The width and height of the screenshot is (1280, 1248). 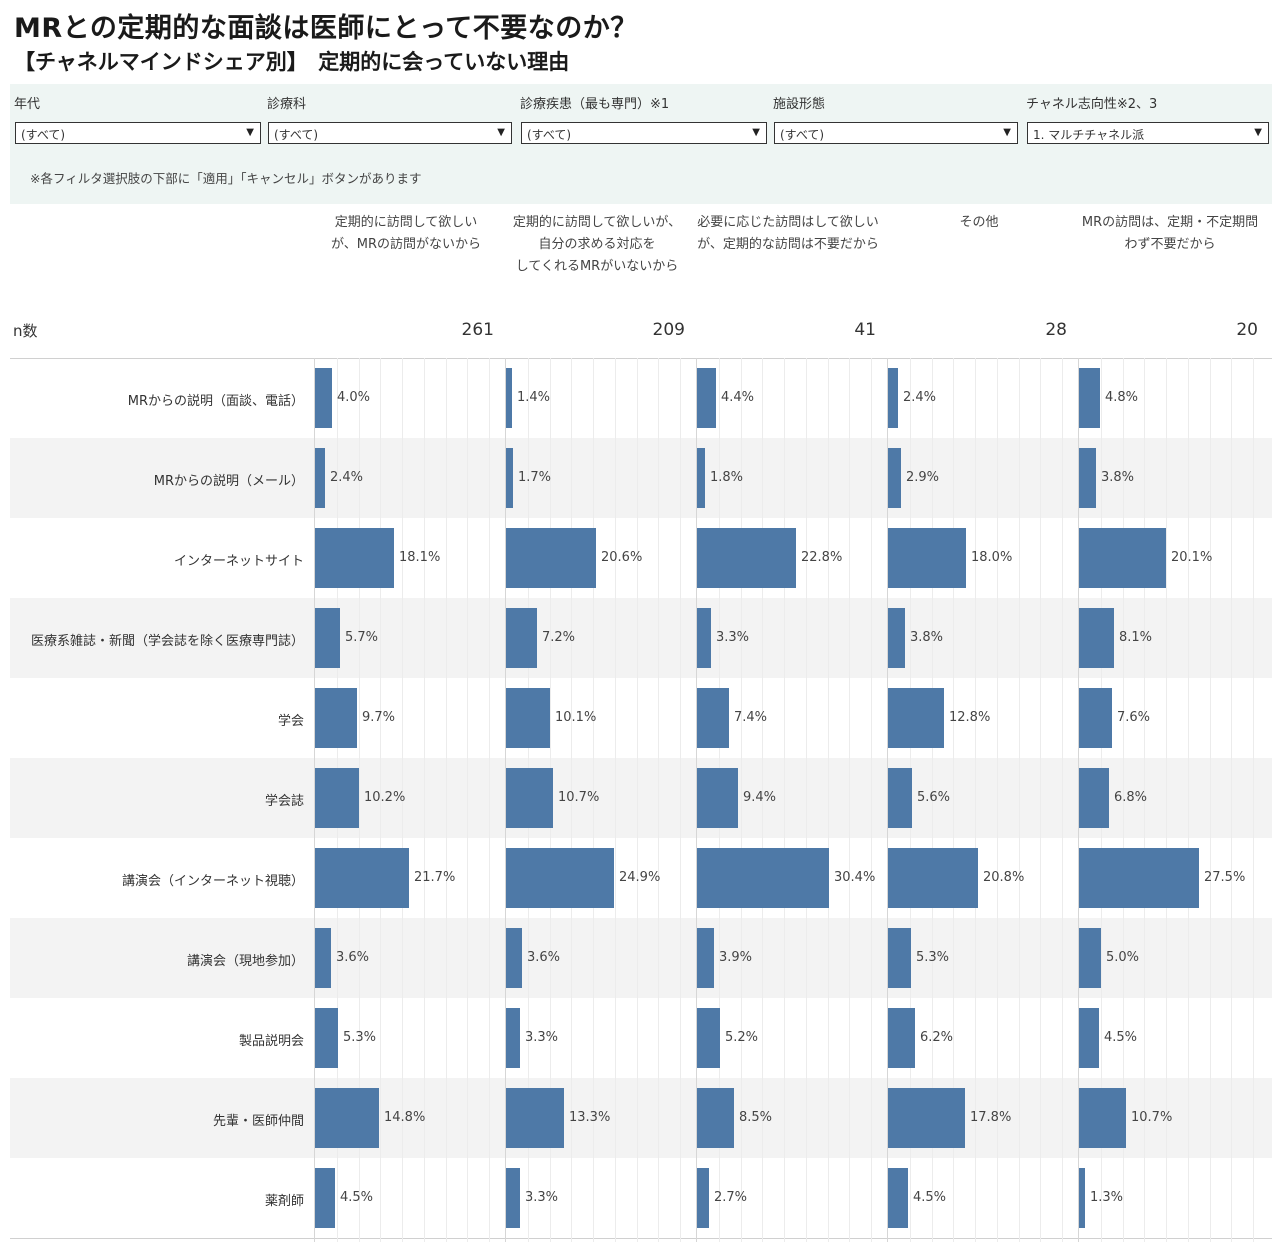 I want to click on category-label: 講演会（現地参加）, so click(x=245, y=961).